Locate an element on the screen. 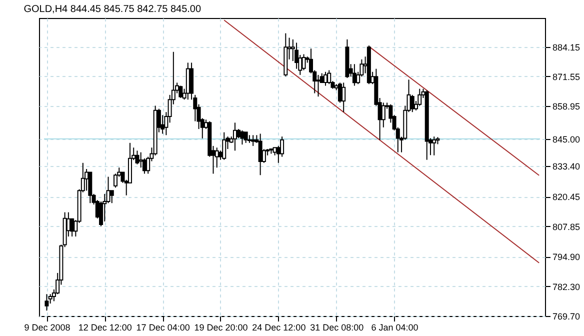  x-tick-label: 19 Dec 20:00 is located at coordinates (221, 327).